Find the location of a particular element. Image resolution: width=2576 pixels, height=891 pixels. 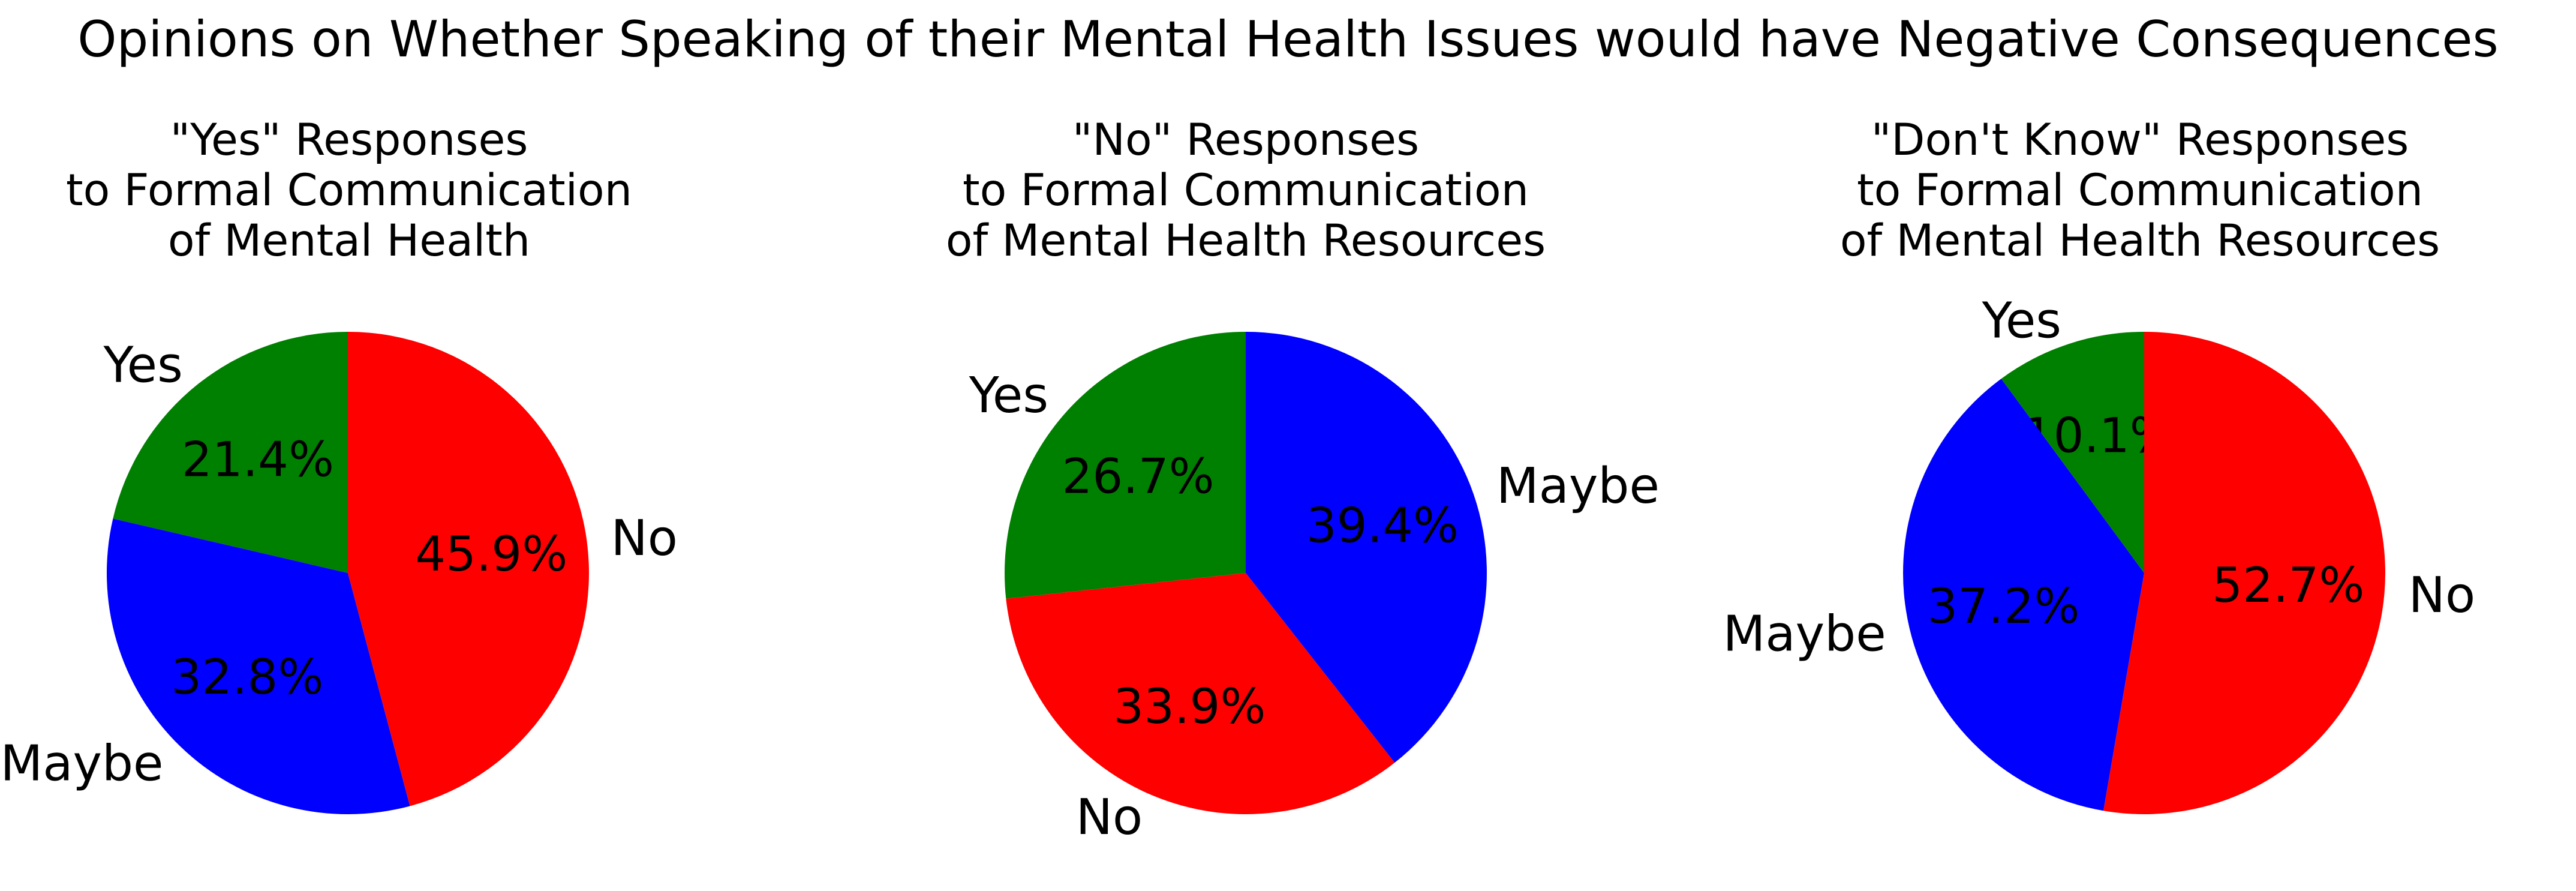

pie-1-title-line-2: to Formal Communication is located at coordinates (349, 190).